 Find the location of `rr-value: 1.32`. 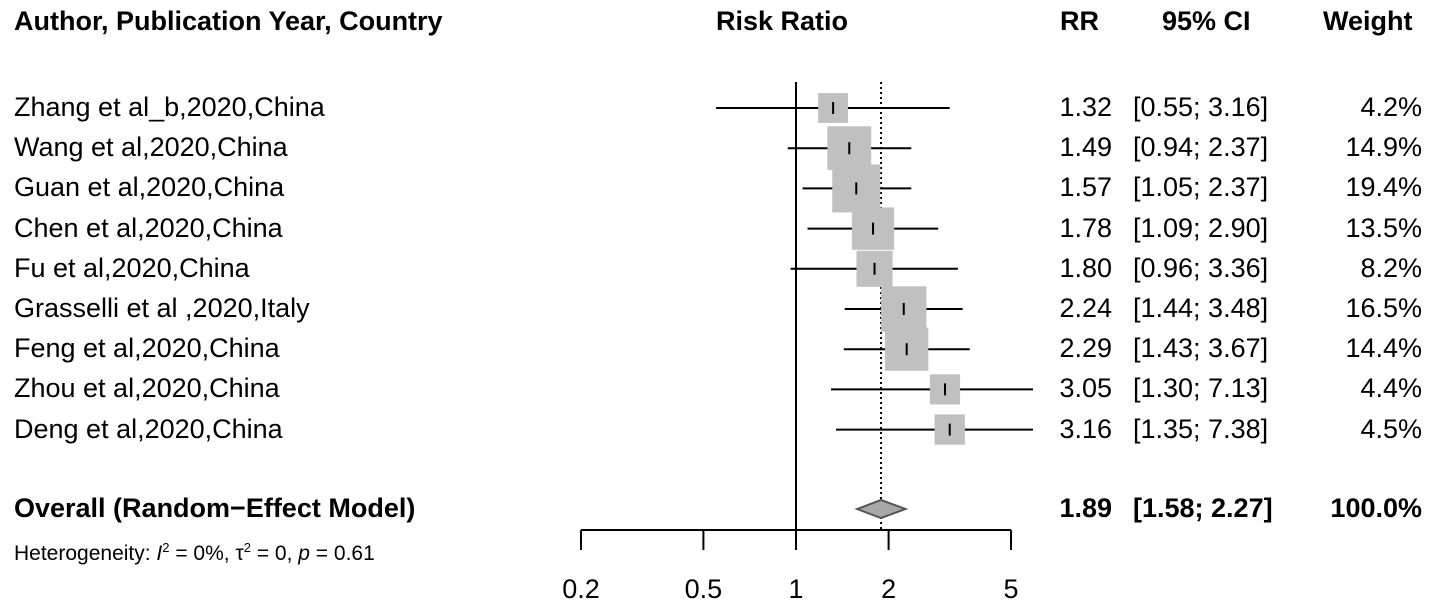

rr-value: 1.32 is located at coordinates (1085, 107).